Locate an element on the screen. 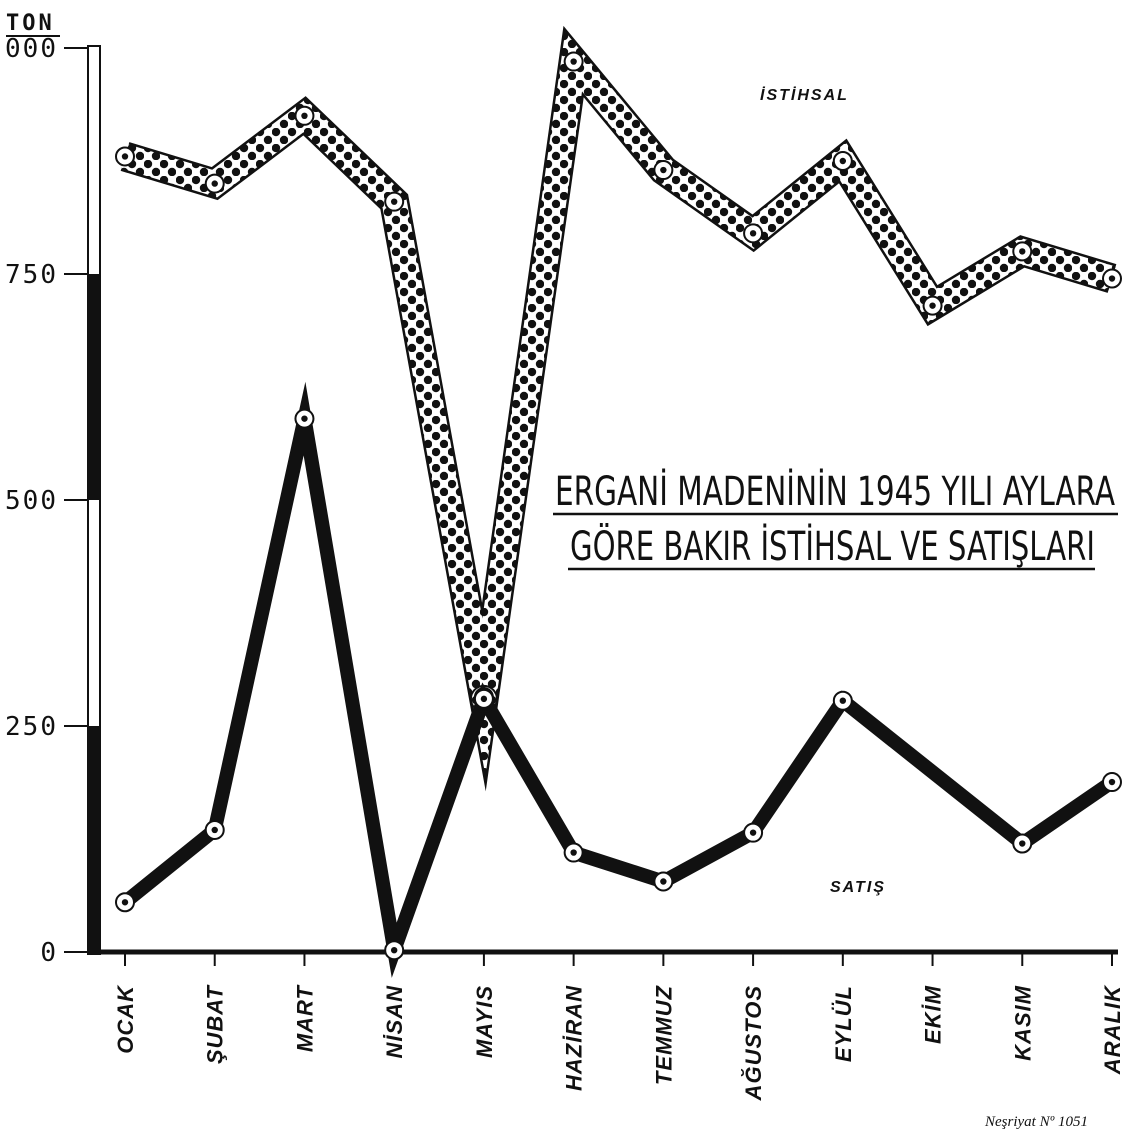 Image resolution: width=1138 pixels, height=1134 pixels. data-point-ring is located at coordinates (483, 698).